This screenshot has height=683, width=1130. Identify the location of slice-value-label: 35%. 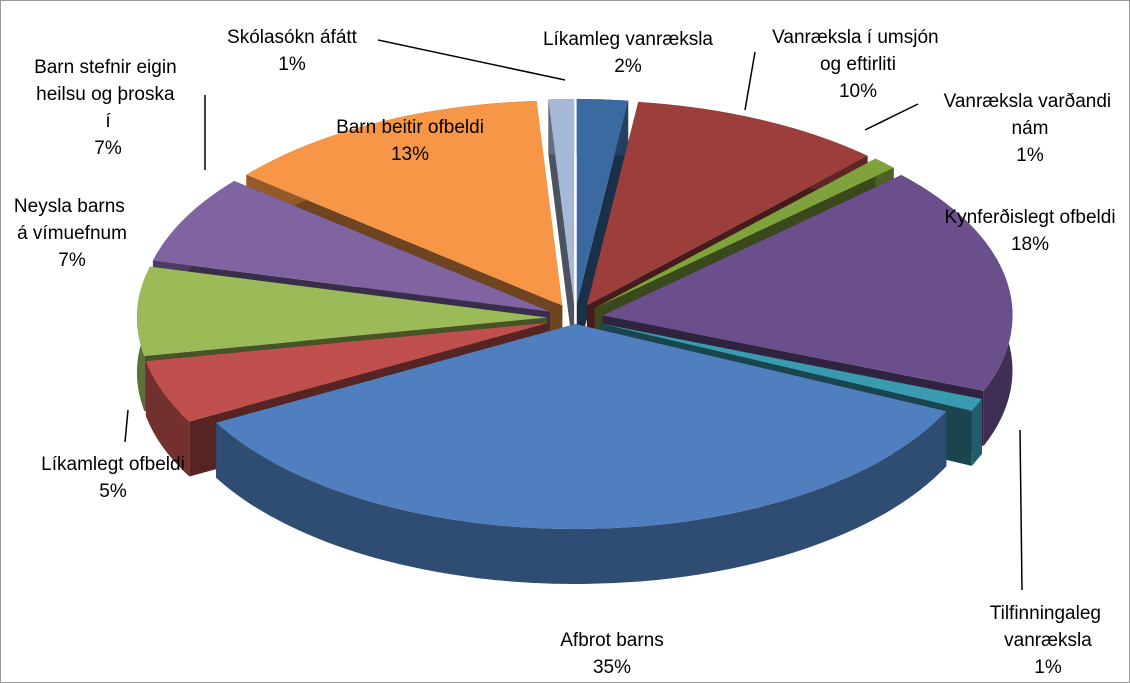
(612, 667).